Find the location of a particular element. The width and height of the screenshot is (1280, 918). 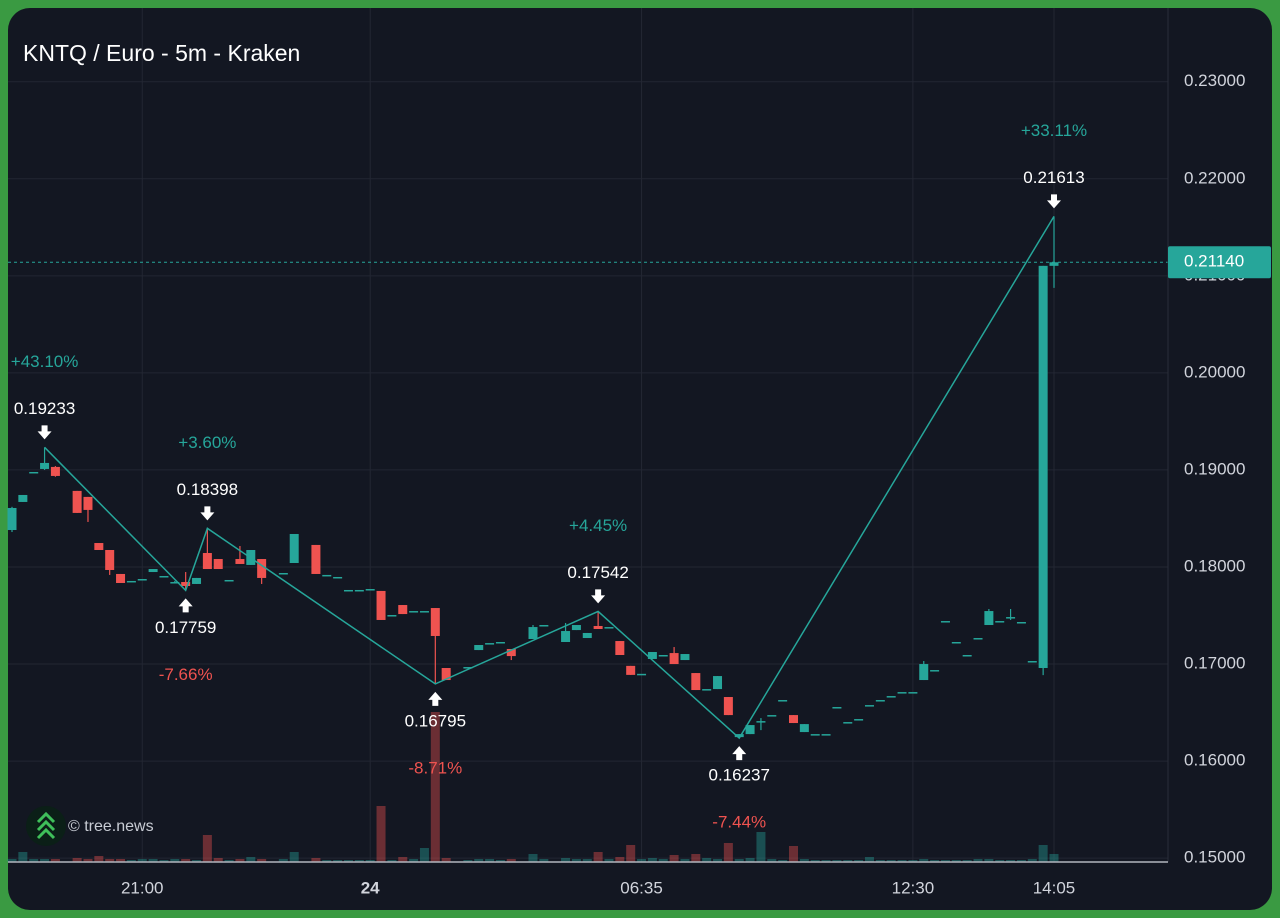

y-tick-label: 0.22000 is located at coordinates (1214, 177).